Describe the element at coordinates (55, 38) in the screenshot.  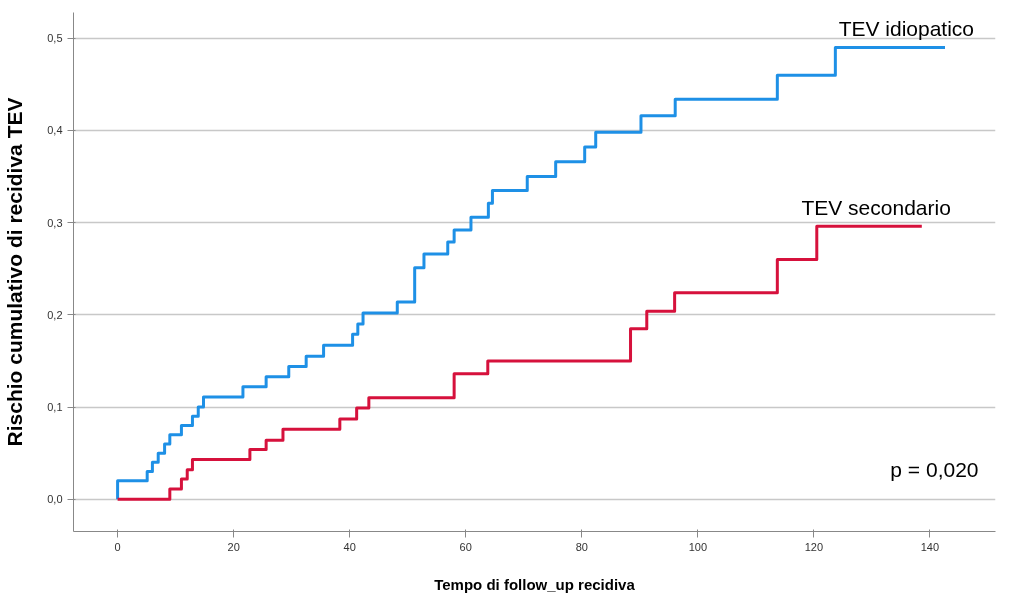
I see `y-tick-label: 0,5` at that location.